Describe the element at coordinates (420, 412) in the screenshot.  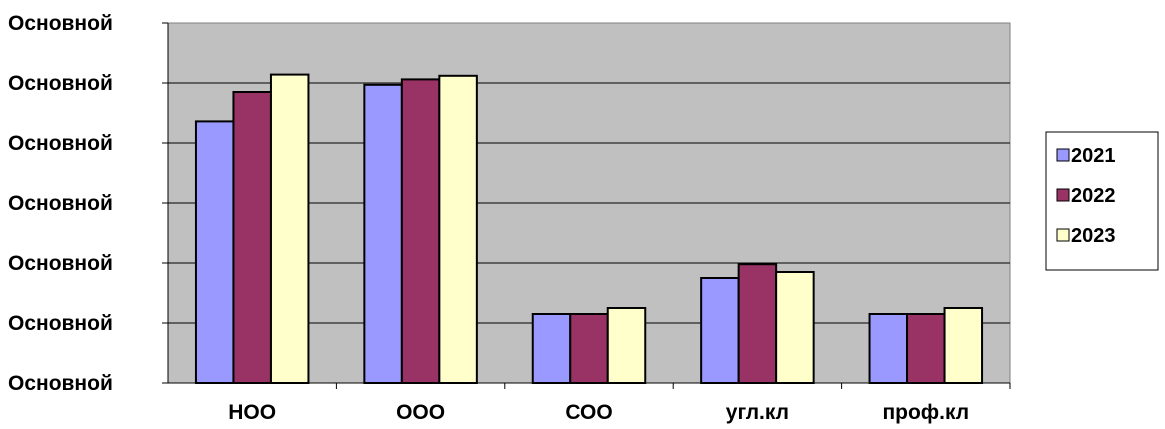
I see `x-tick-label: ООО` at that location.